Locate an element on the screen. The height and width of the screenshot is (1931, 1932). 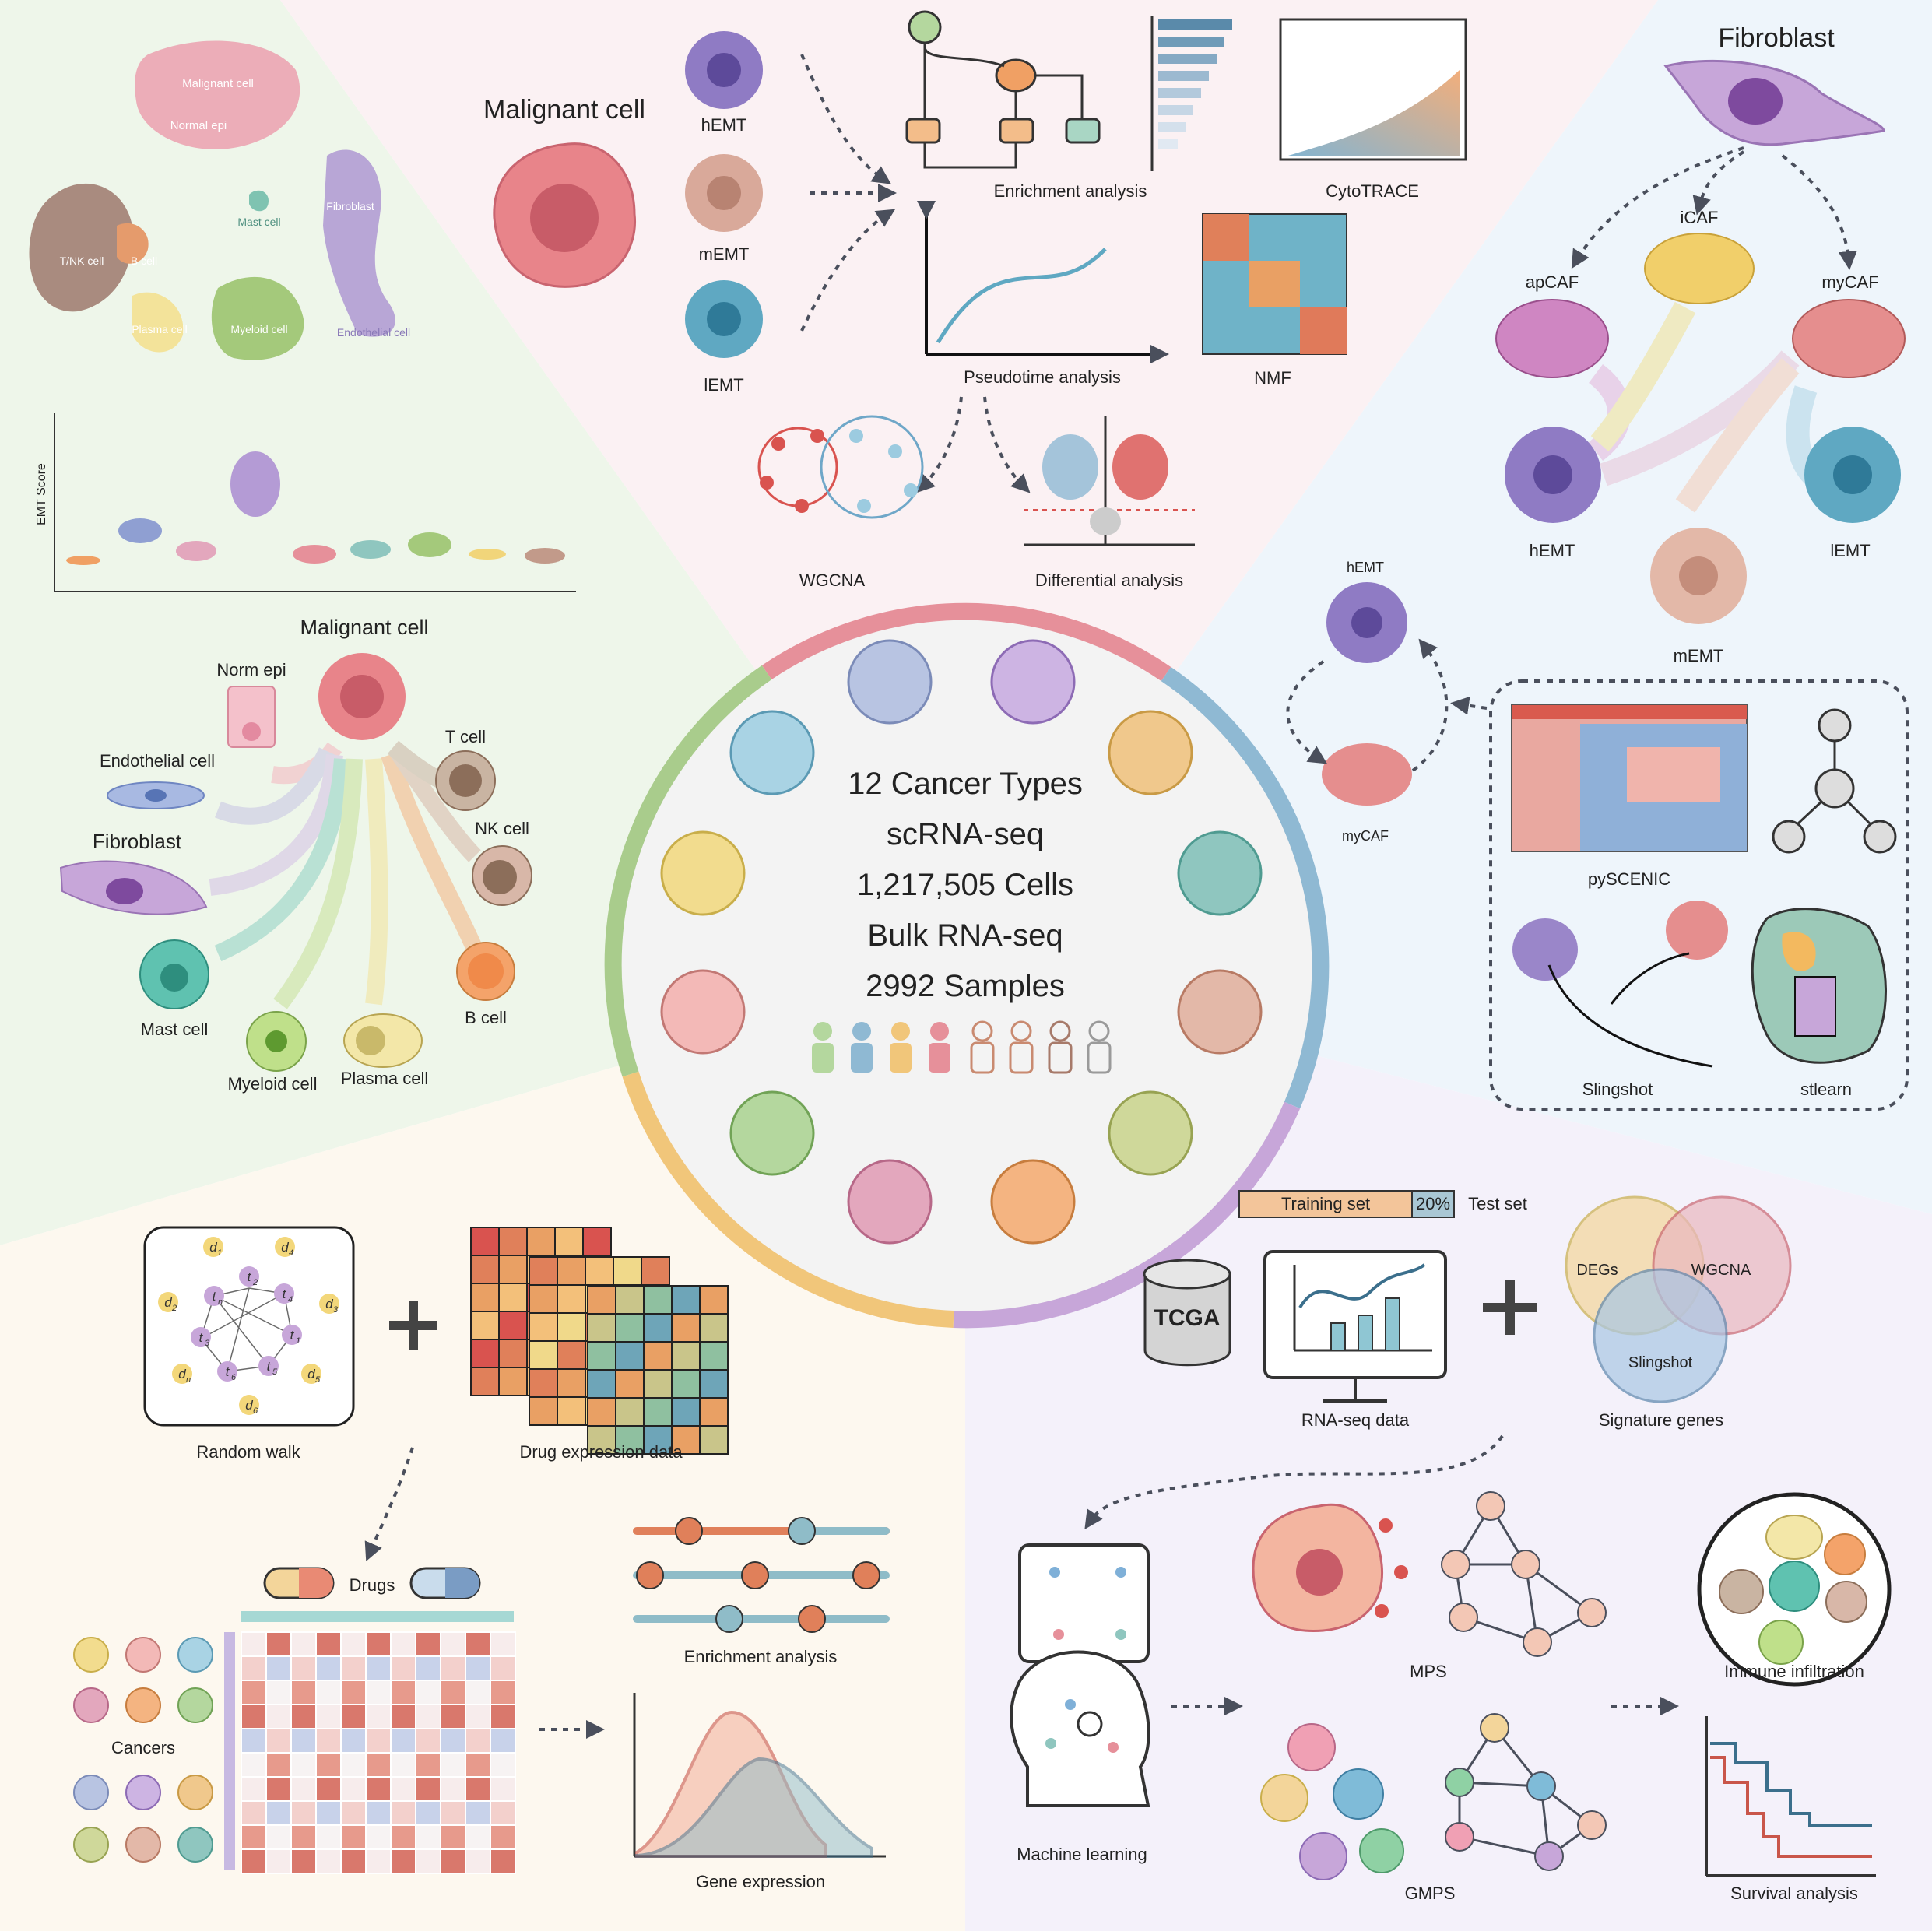
random-walk-t-nodes is located at coordinates (246, 1324).